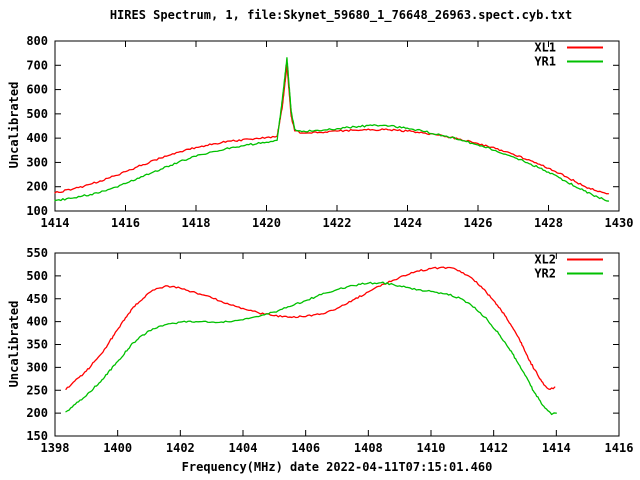 The image size is (640, 480). What do you see at coordinates (337, 223) in the screenshot?
I see `x-tick-label: 1422` at bounding box center [337, 223].